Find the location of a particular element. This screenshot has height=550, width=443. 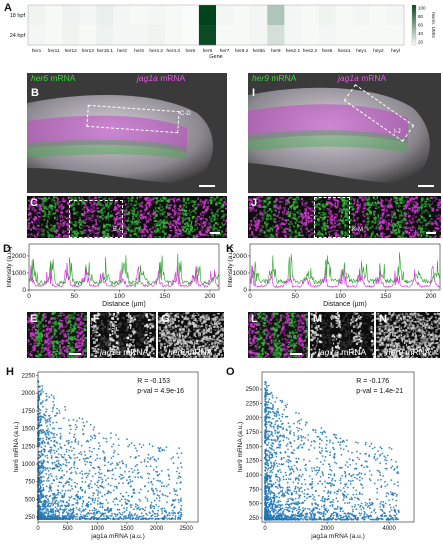

heatmap-gene-label: her13 is located at coordinates (88, 51).